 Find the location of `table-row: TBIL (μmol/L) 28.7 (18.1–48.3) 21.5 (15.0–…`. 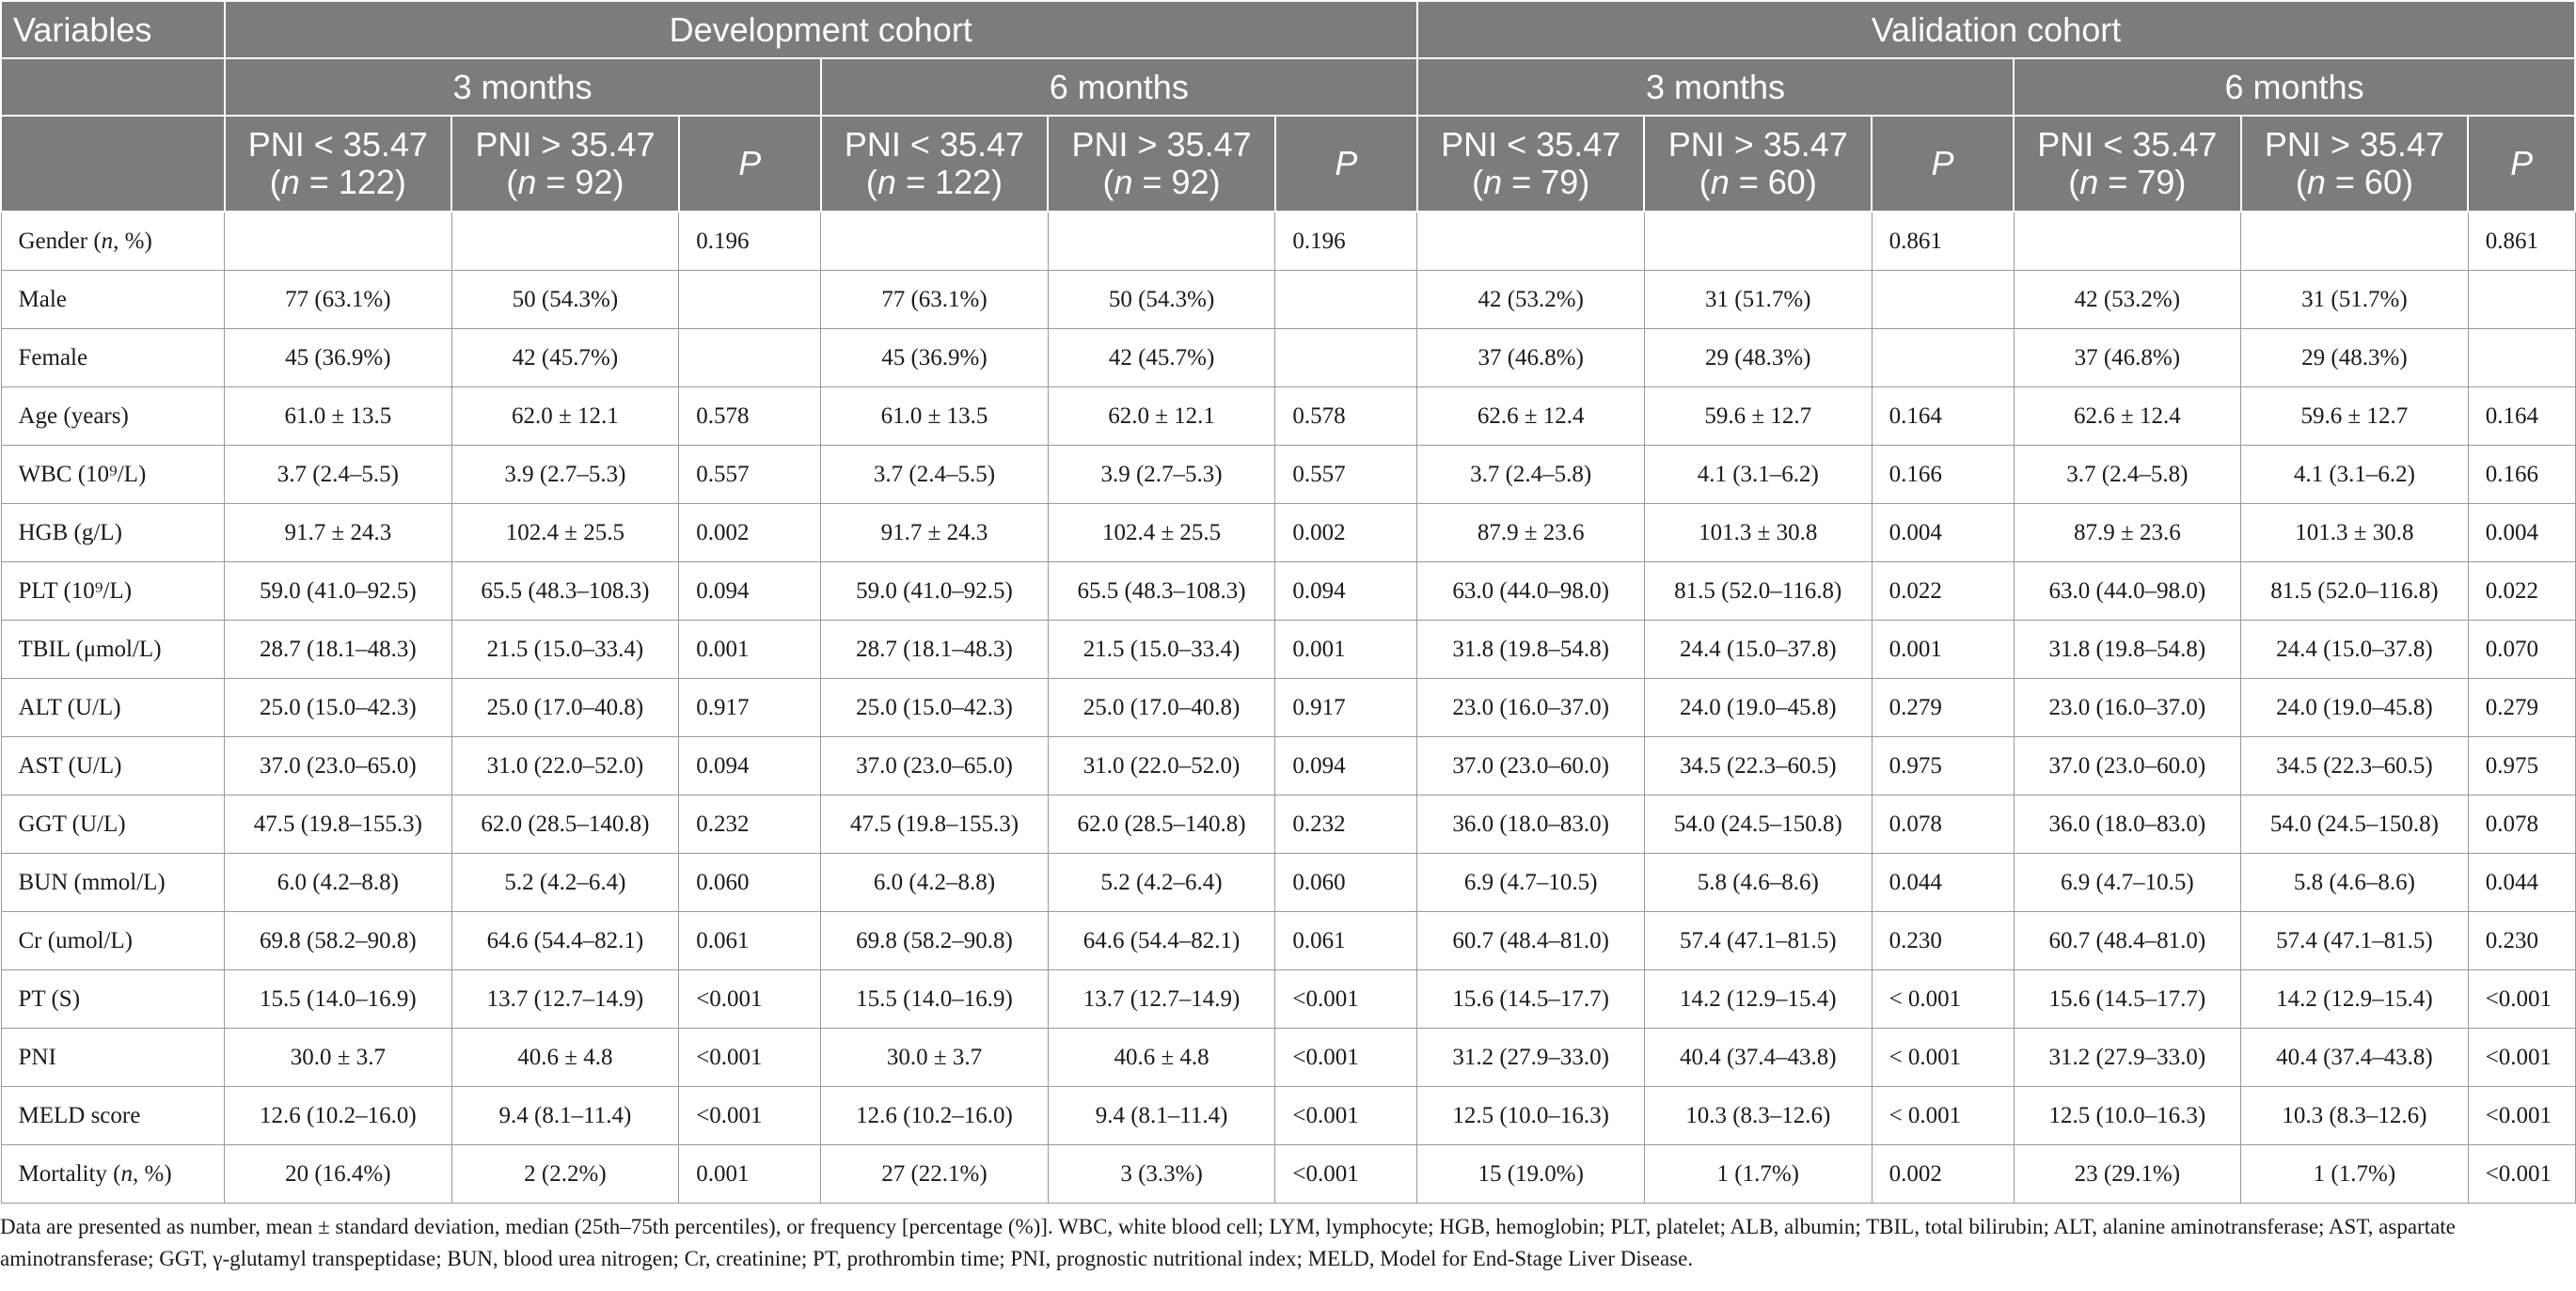

table-row: TBIL (μmol/L) 28.7 (18.1–48.3) 21.5 (15.0–… is located at coordinates (1288, 649).